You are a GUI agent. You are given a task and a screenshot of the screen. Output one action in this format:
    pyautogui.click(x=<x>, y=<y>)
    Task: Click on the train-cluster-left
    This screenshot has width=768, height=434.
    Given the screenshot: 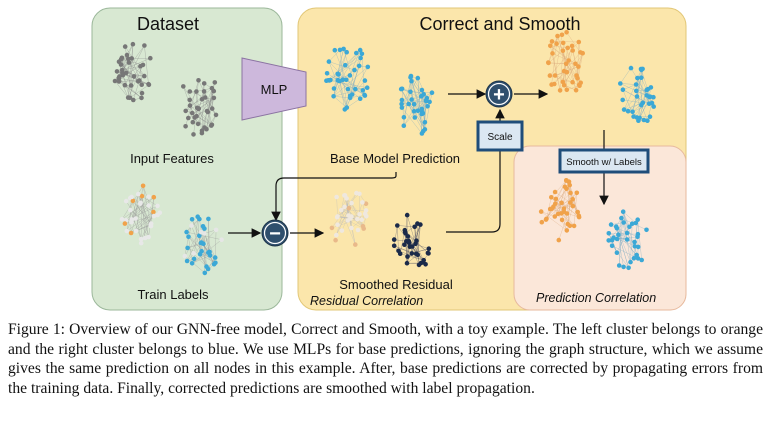 What is the action you would take?
    pyautogui.click(x=141, y=214)
    